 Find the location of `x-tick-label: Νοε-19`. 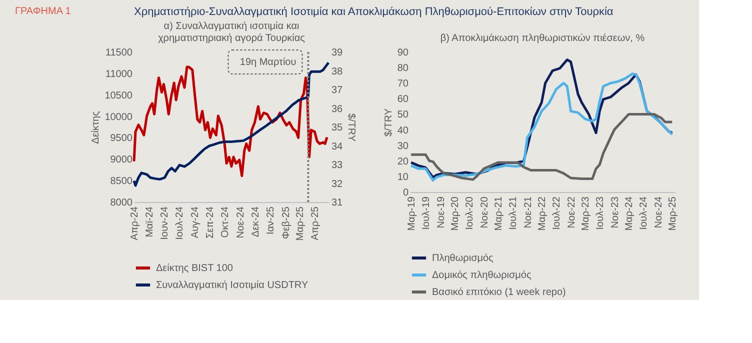

x-tick-label: Νοε-19 is located at coordinates (441, 212).